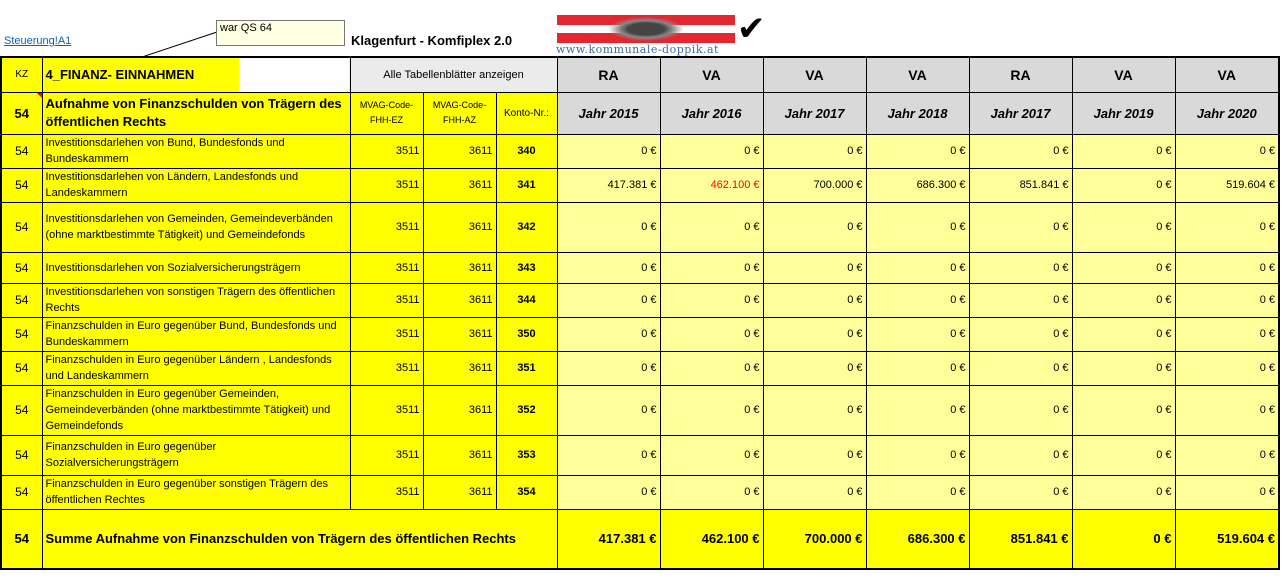 The width and height of the screenshot is (1286, 581). Describe the element at coordinates (526, 267) in the screenshot. I see `konto-cell: 343` at that location.